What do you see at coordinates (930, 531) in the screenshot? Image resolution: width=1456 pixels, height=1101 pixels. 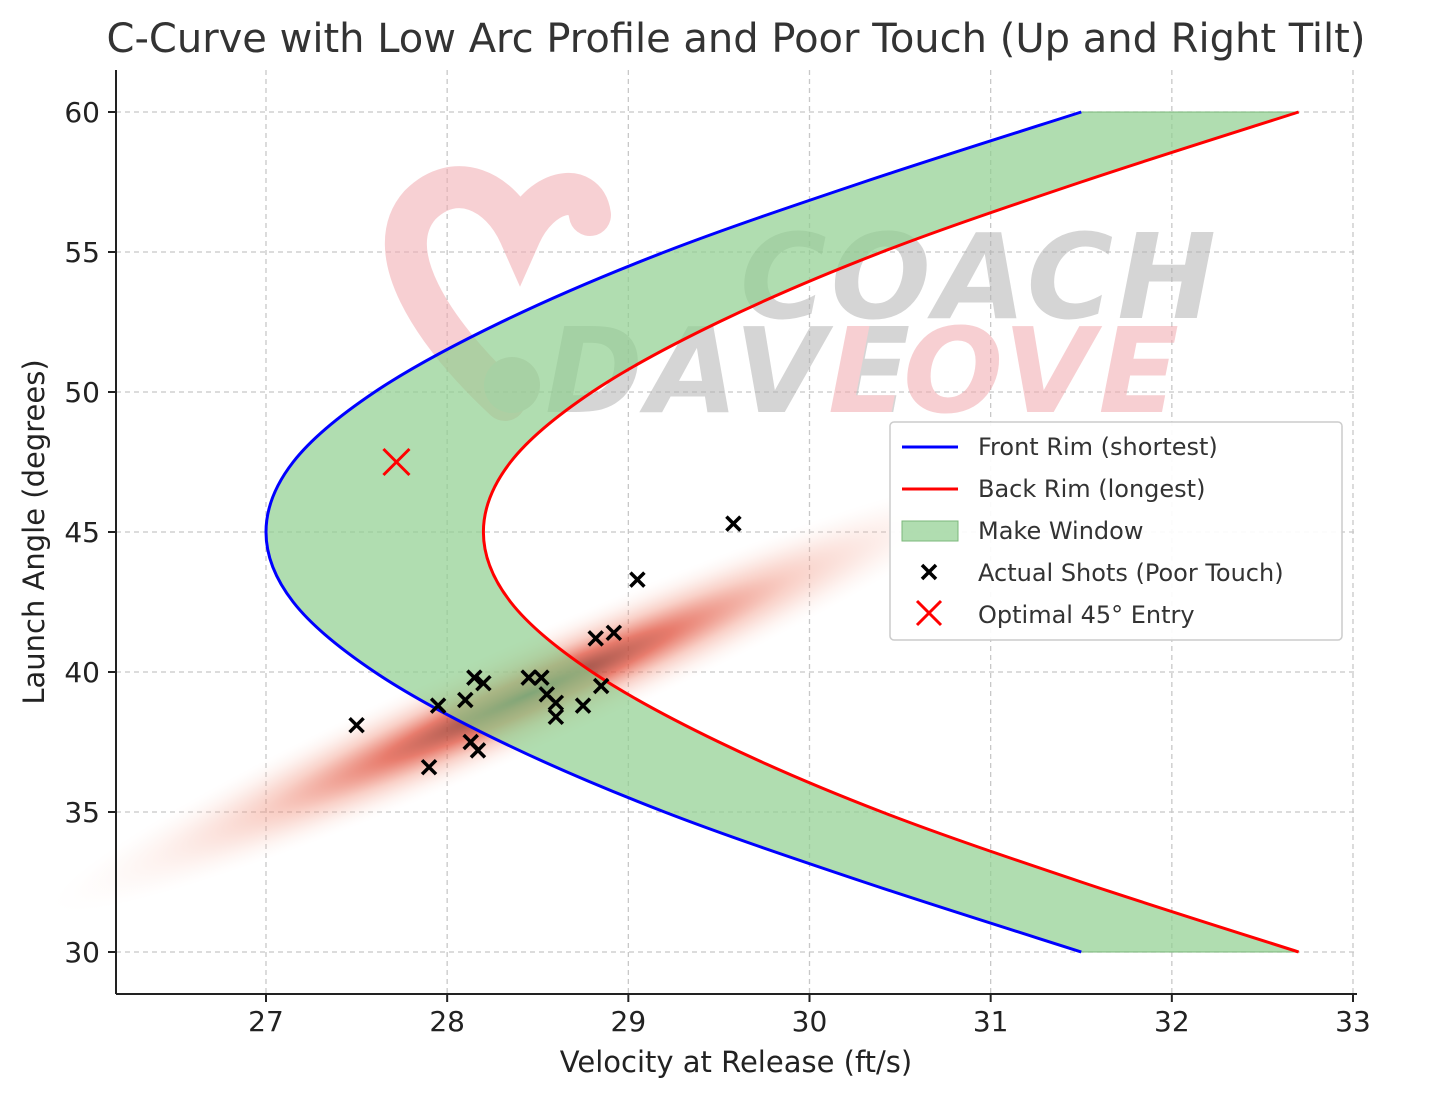 I see `legend-make-window-swatch` at bounding box center [930, 531].